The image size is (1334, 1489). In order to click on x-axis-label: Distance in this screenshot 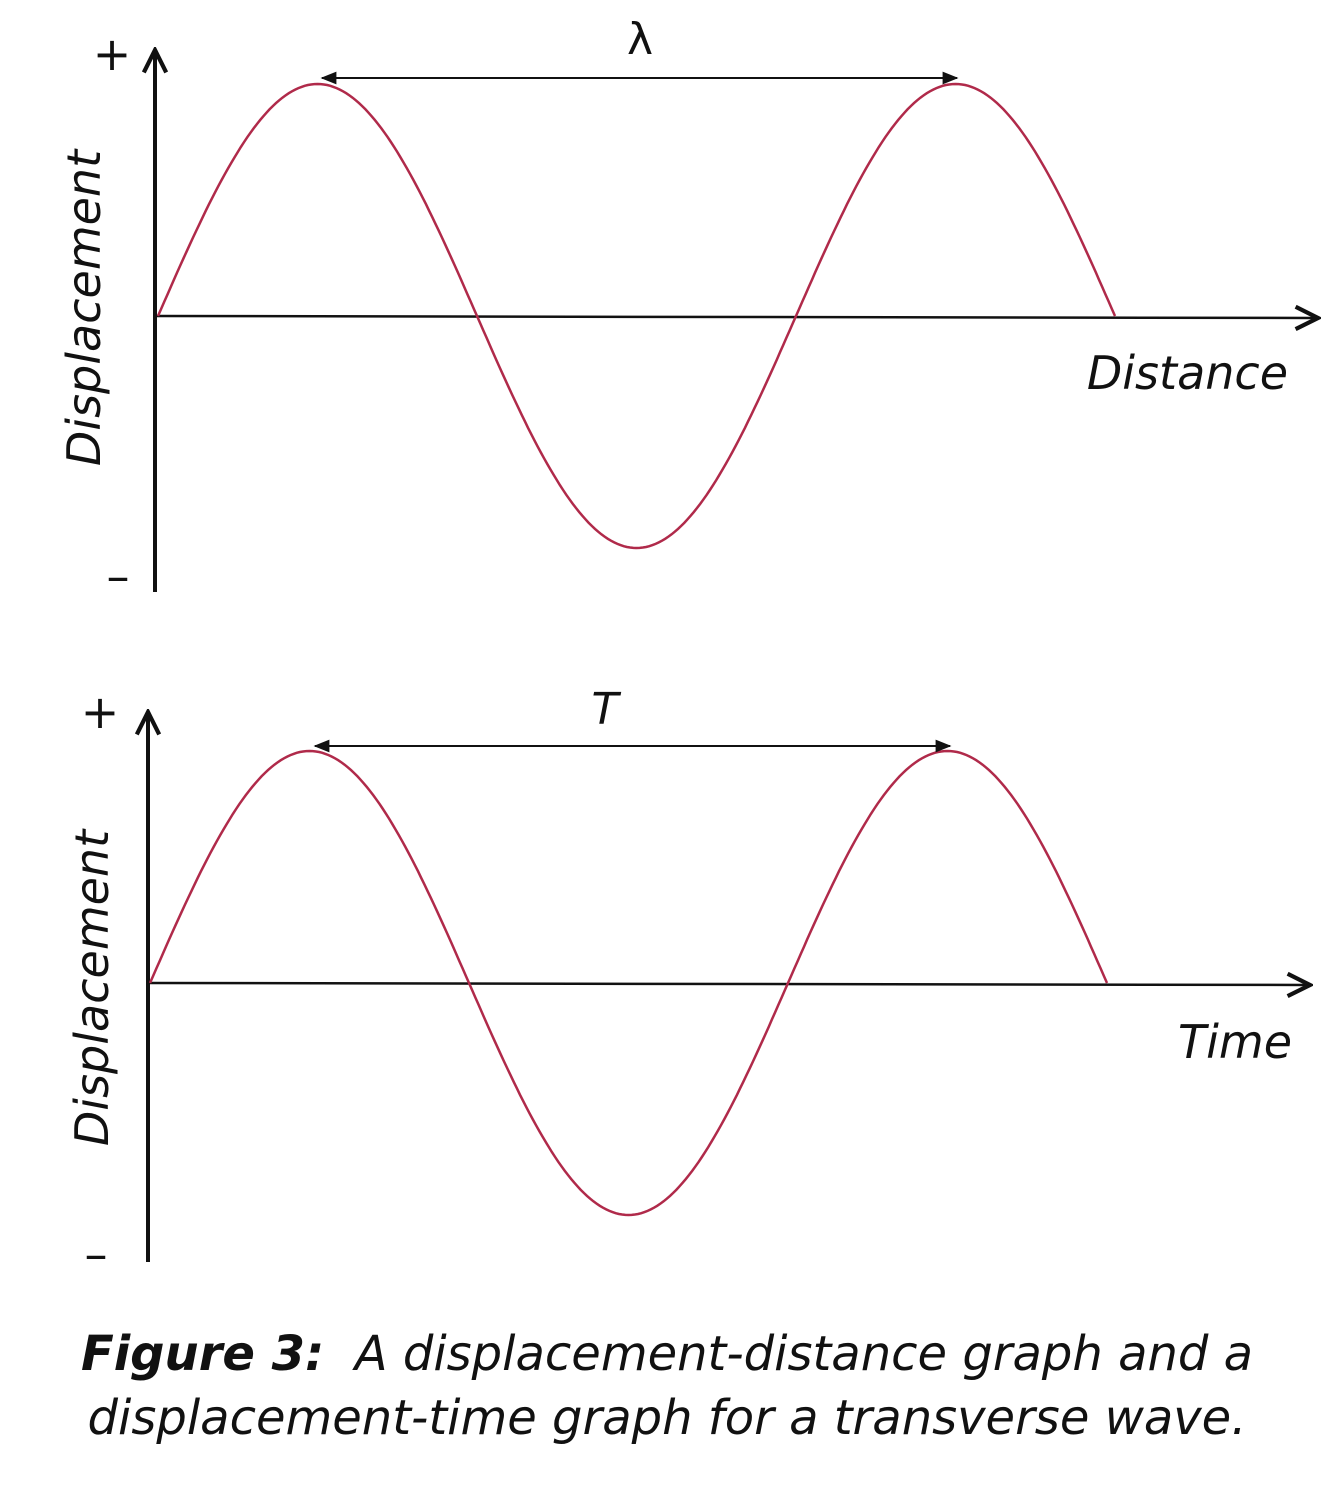, I will do `click(1187, 373)`.